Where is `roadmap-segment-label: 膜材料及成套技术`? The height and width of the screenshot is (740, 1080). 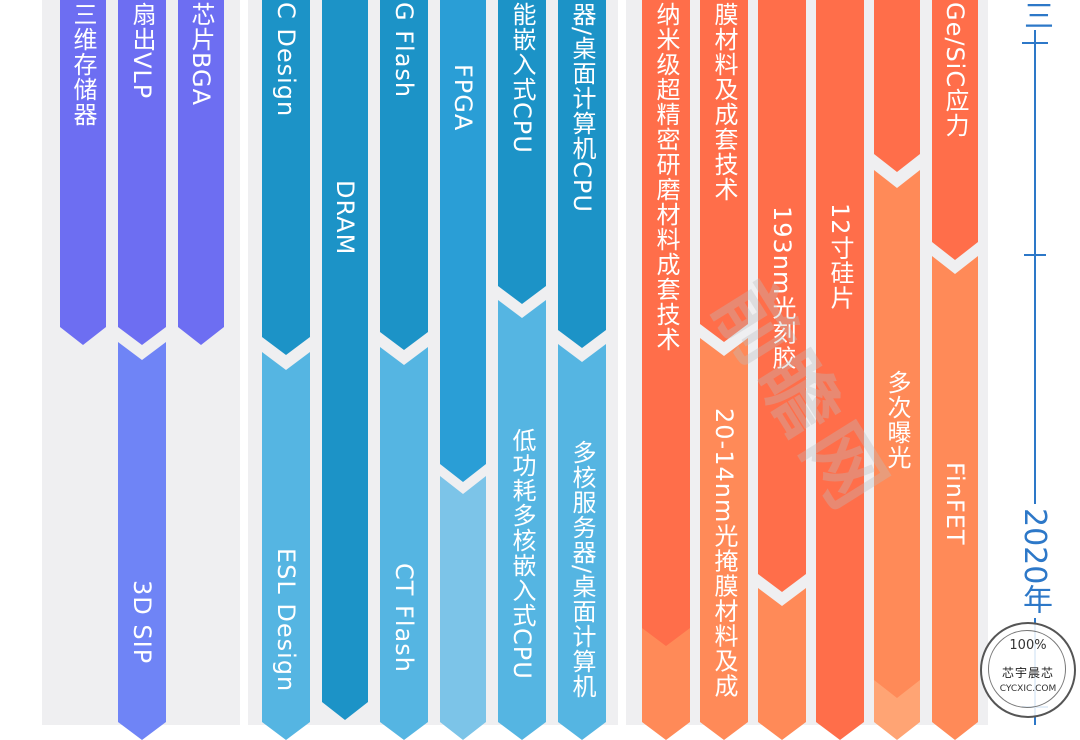
roadmap-segment-label: 膜材料及成套技术 is located at coordinates (724, 102).